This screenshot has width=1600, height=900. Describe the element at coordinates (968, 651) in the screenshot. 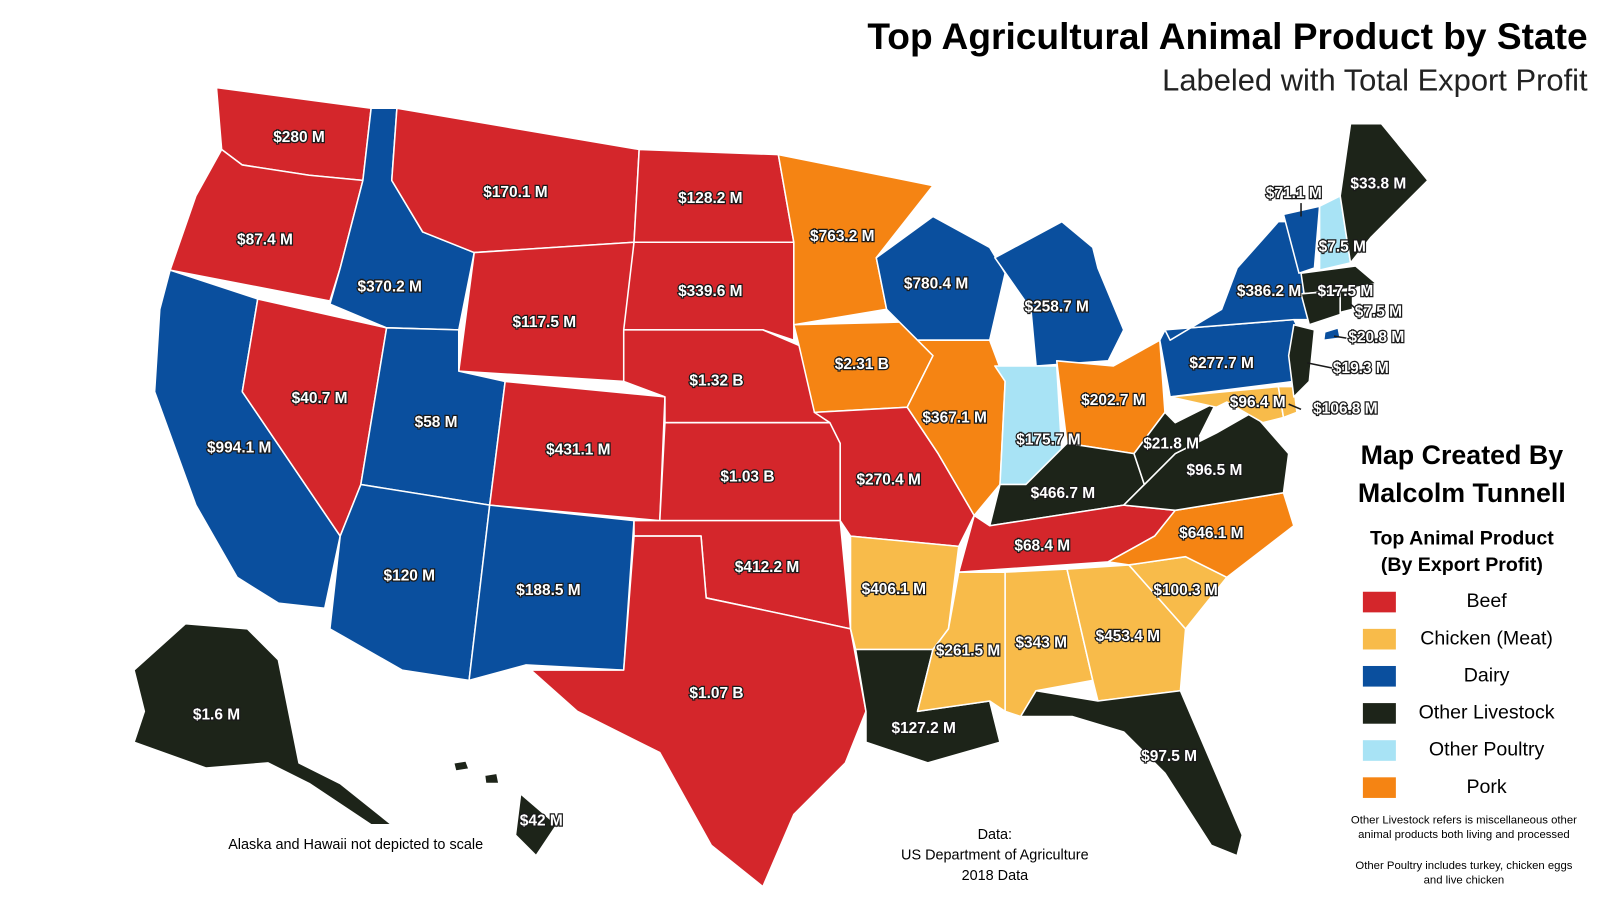

I see `state-value-label: $261.5 M` at that location.